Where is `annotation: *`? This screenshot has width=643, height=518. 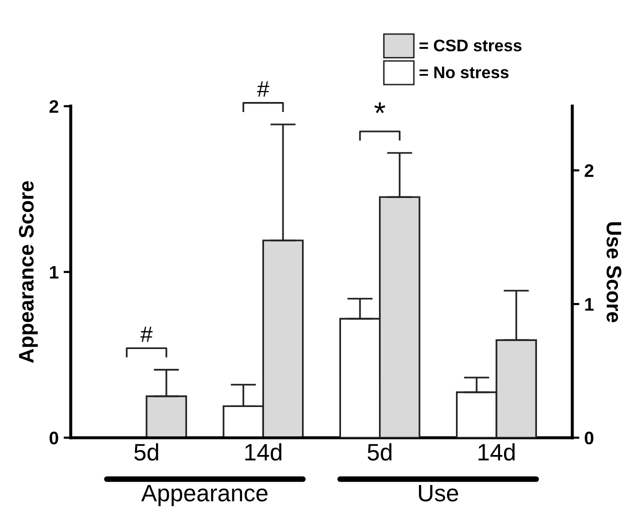
annotation: * is located at coordinates (380, 108).